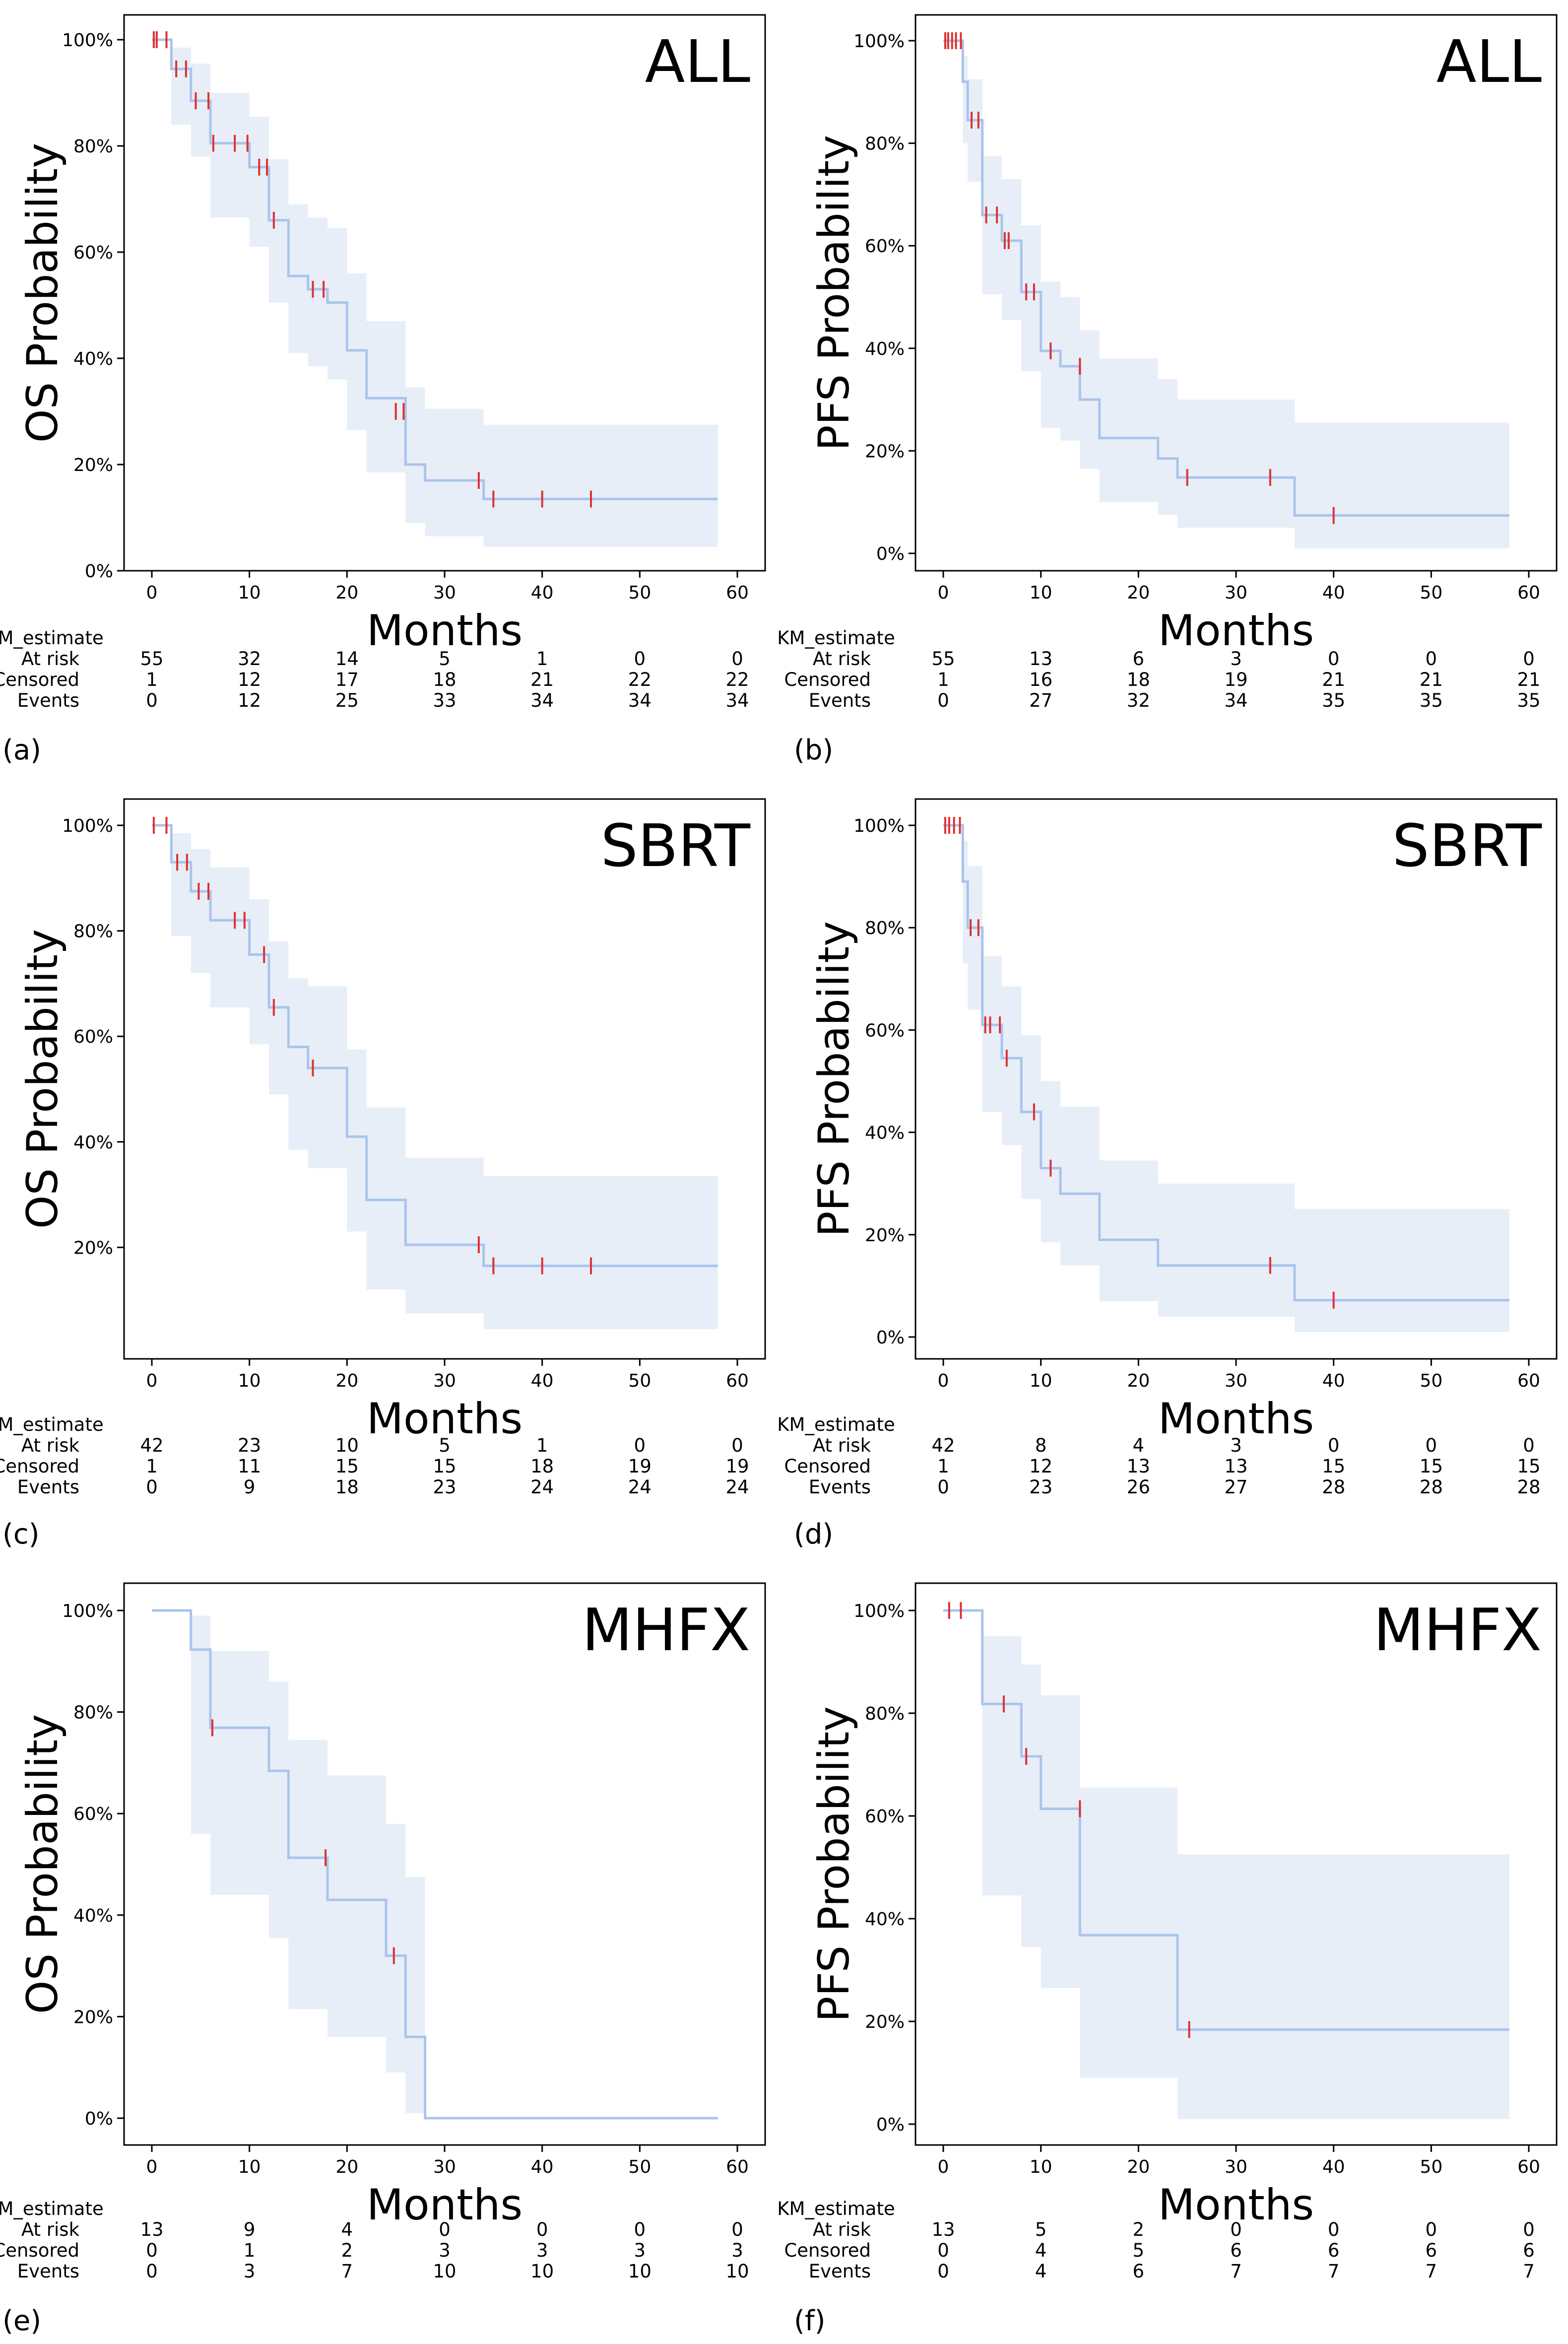  Describe the element at coordinates (1236, 2167) in the screenshot. I see `x-tick-label: 30` at that location.